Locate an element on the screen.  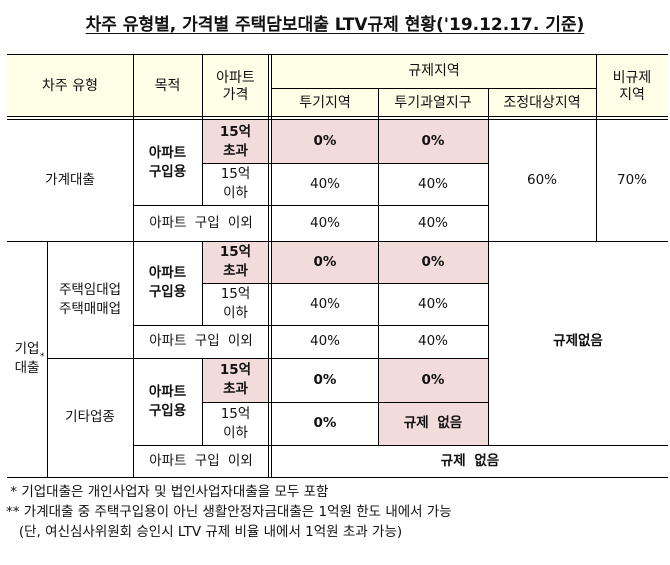
household-non-regulated: 70% is located at coordinates (631, 180).